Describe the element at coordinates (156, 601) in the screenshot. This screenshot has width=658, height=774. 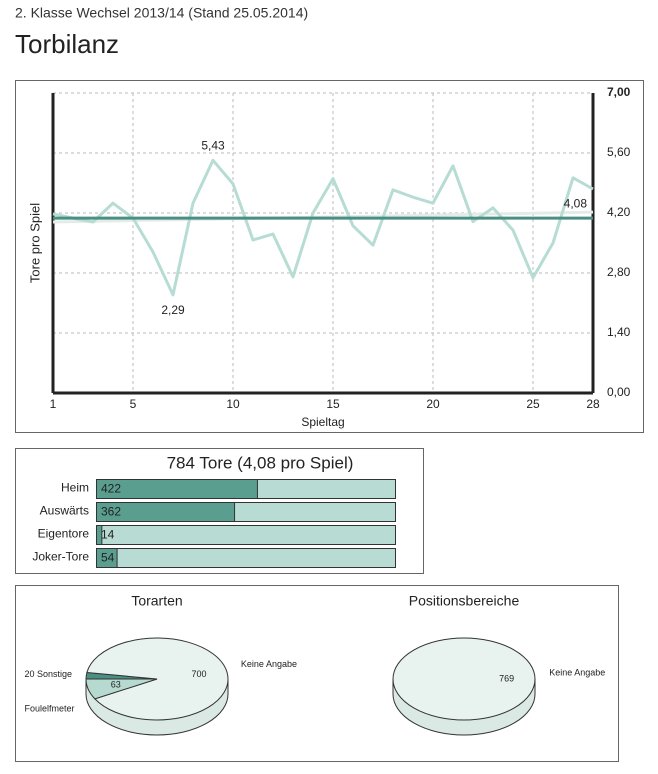
I see `pie-title: Torarten` at that location.